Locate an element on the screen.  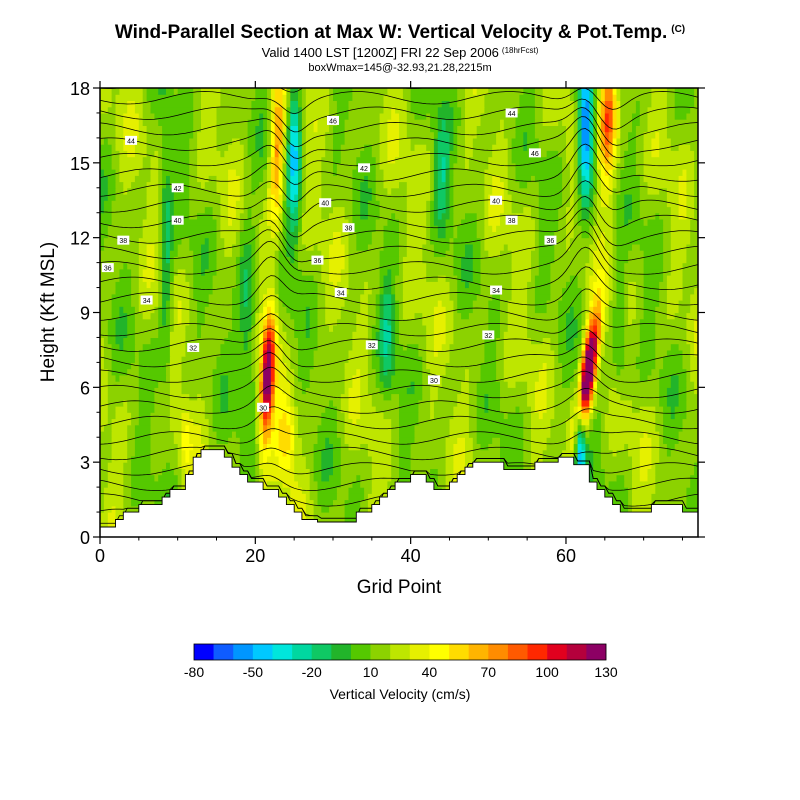
svg-text: 32 is located at coordinates (372, 346).